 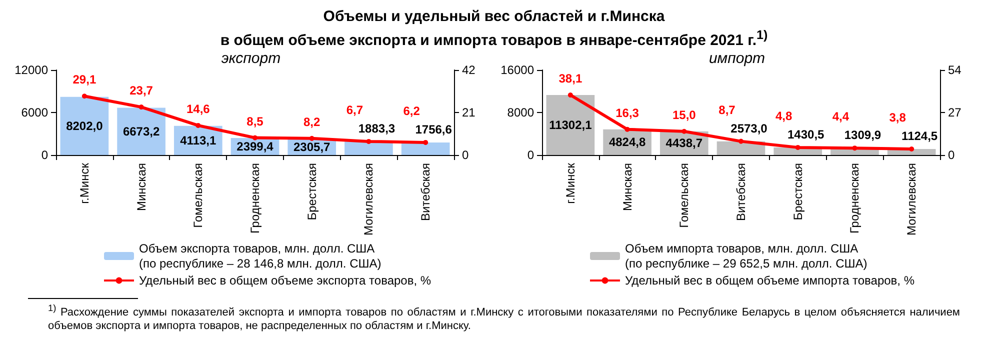 I want to click on data-label: 11302,1, so click(x=570, y=125).